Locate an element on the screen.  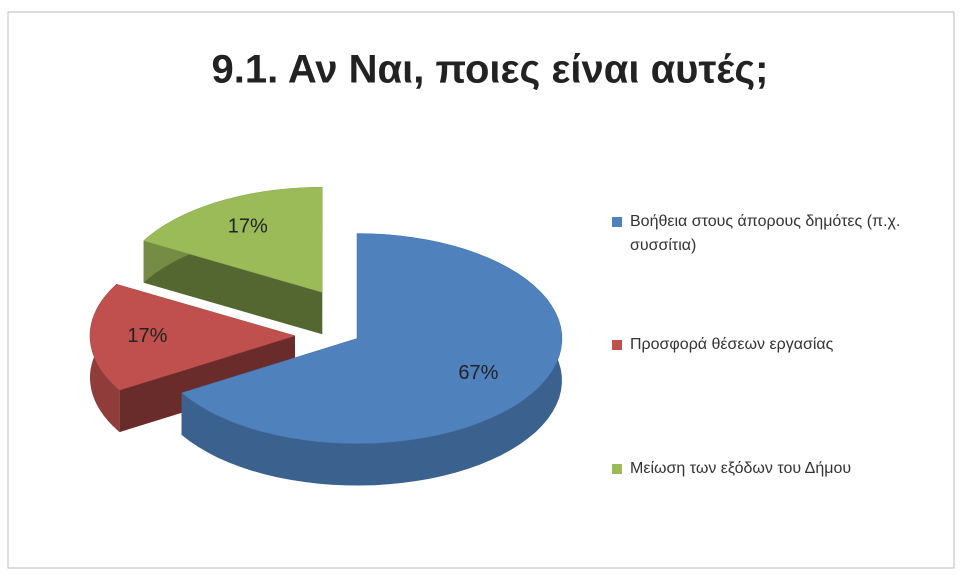
legend-label: Προσφορά θέσεων εργασίας is located at coordinates (732, 344).